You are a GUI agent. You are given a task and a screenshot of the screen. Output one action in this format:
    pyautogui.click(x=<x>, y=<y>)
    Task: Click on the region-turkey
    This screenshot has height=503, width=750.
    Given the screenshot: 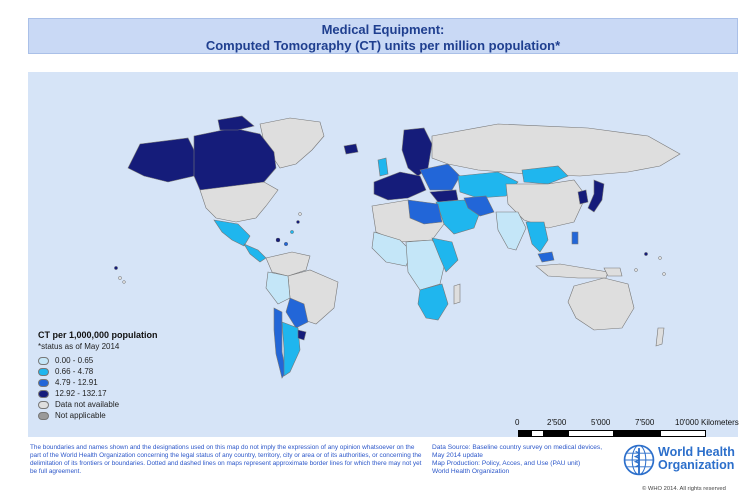 What is the action you would take?
    pyautogui.click(x=444, y=196)
    